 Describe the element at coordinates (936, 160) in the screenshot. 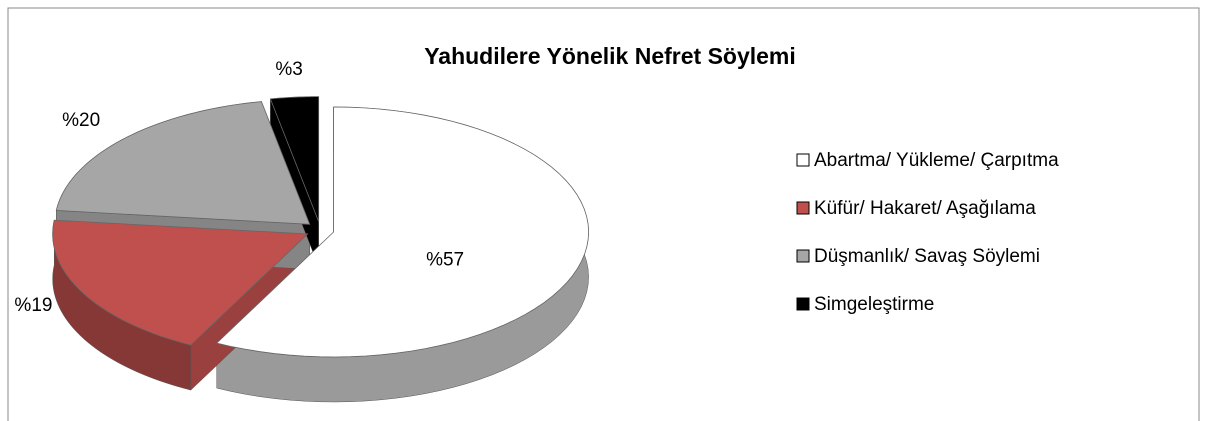

I see `legend-label: Abartma/ Yükleme/ Çarpıtma` at that location.